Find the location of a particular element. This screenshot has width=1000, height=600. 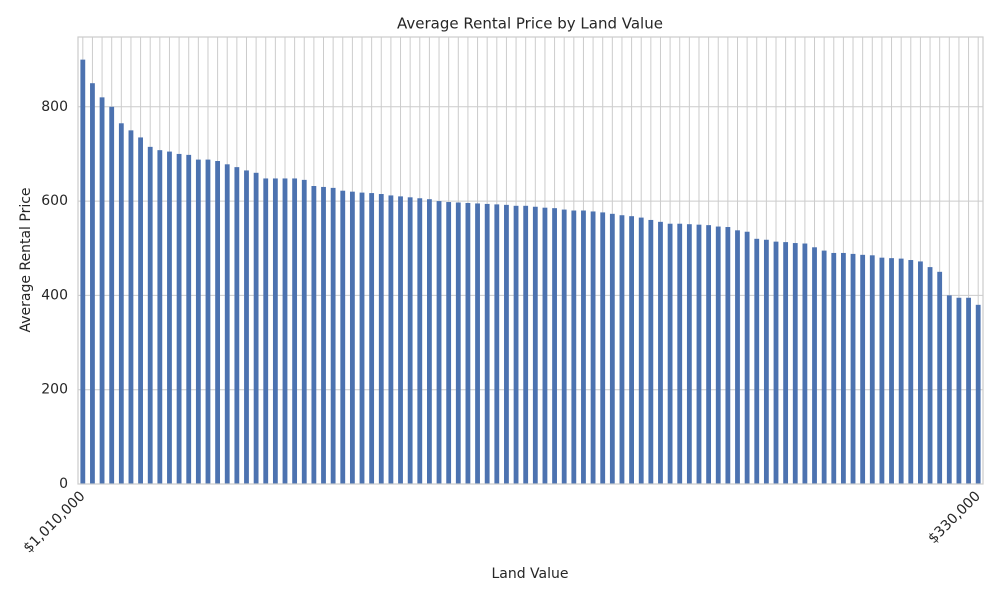

y-tick-label: 0 is located at coordinates (63, 484).